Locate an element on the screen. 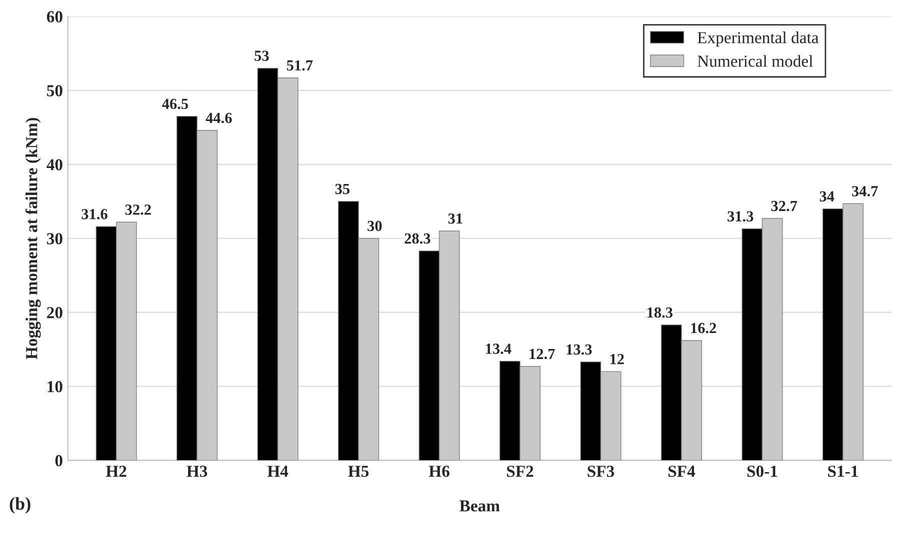 The height and width of the screenshot is (548, 905). x-tick-label: SF4 is located at coordinates (682, 471).